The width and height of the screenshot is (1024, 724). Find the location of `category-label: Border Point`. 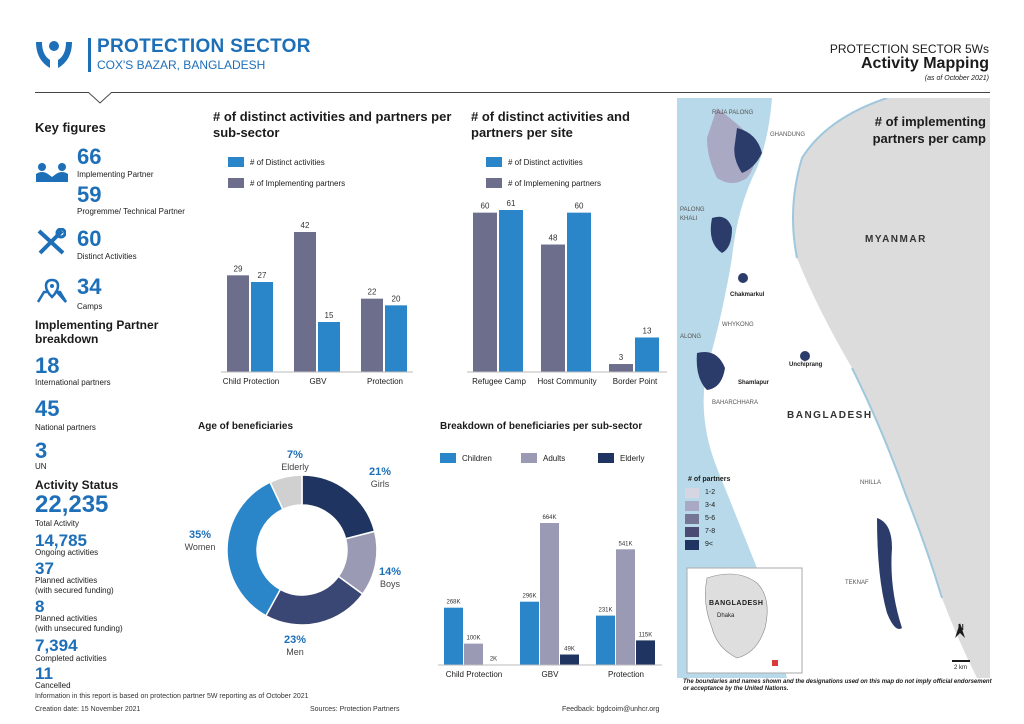

category-label: Border Point is located at coordinates (635, 381).